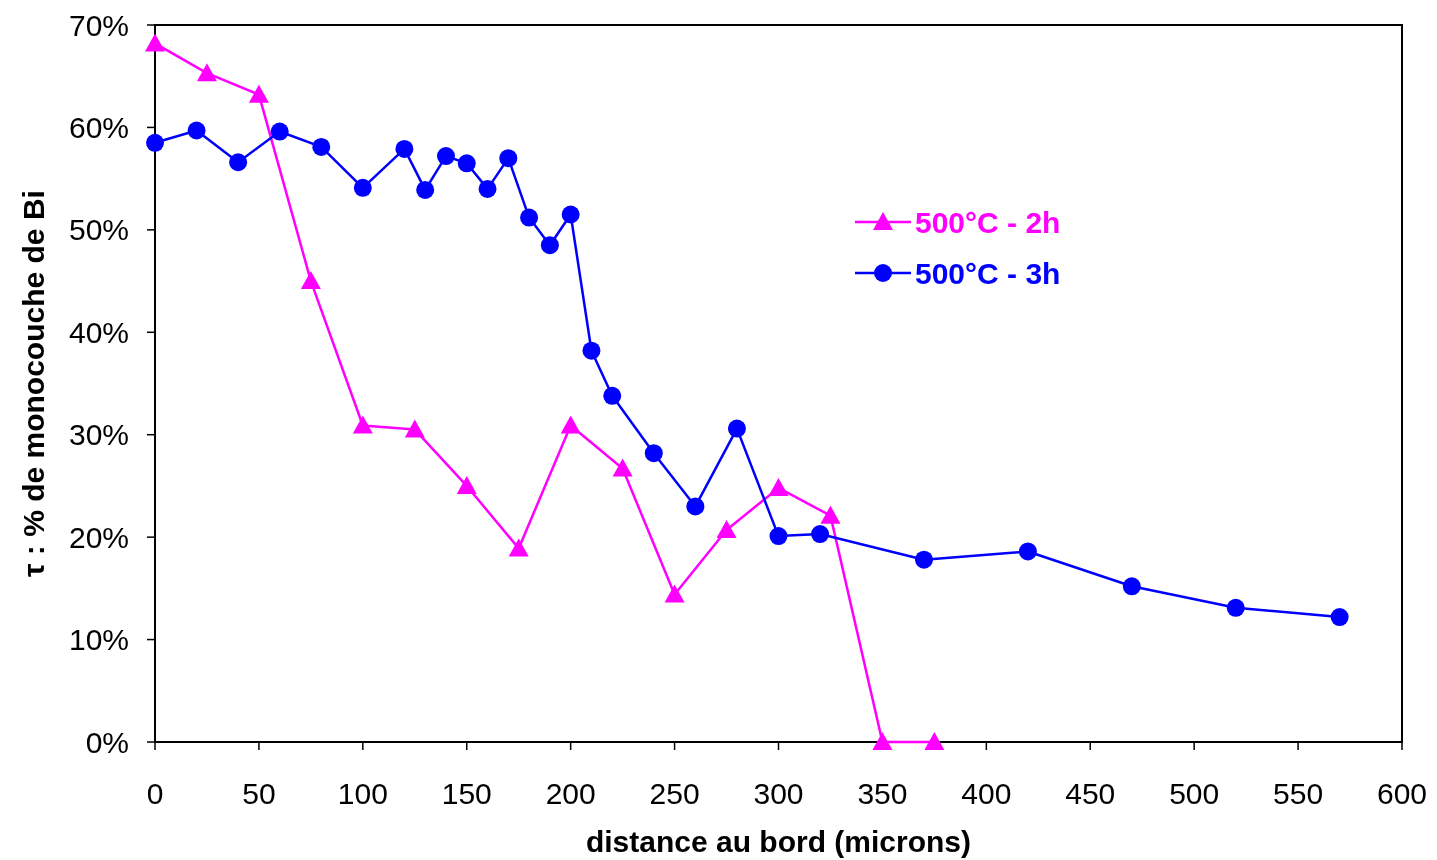 The width and height of the screenshot is (1437, 860). I want to click on x-tick-label: 0, so click(155, 793).